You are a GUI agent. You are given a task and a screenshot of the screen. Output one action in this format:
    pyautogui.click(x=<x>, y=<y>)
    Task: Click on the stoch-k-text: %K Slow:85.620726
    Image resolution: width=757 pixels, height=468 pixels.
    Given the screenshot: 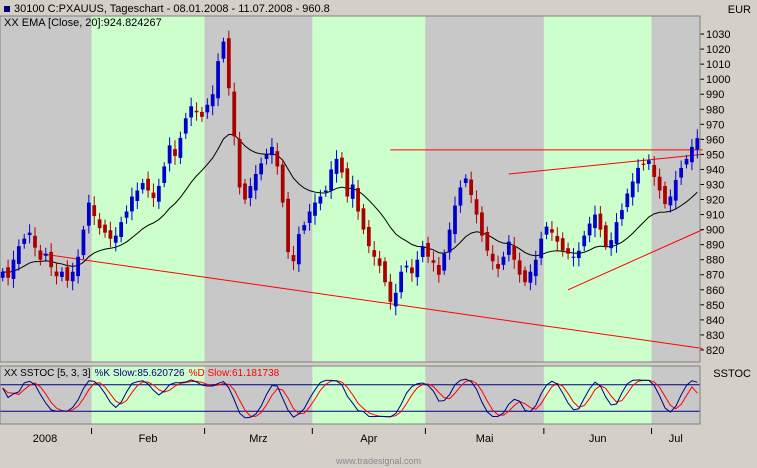 What is the action you would take?
    pyautogui.click(x=139, y=373)
    